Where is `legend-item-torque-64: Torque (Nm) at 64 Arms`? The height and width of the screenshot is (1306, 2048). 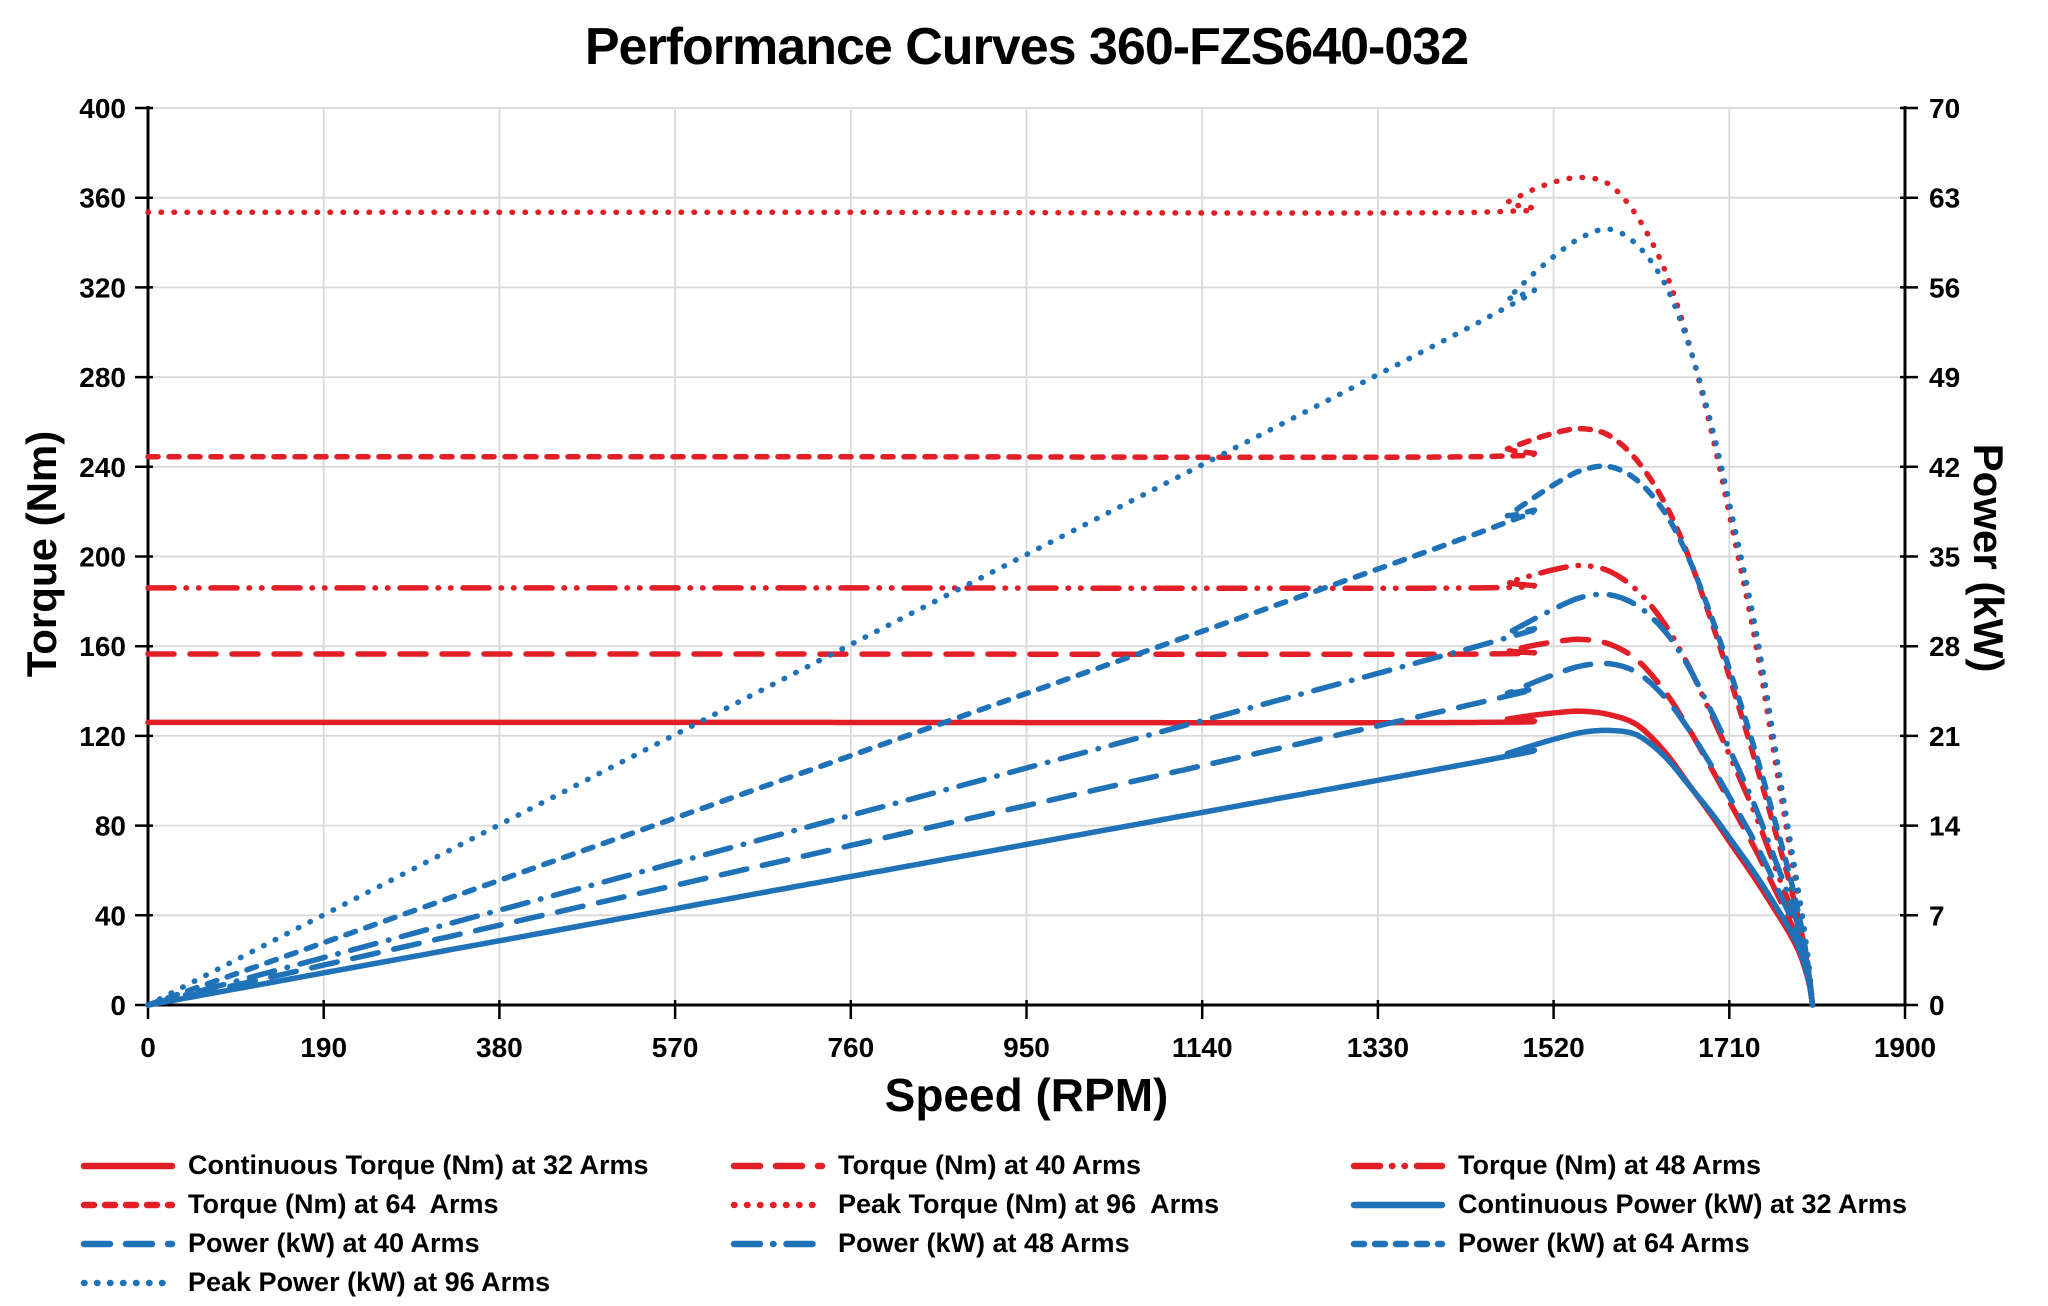 legend-item-torque-64: Torque (Nm) at 64 Arms is located at coordinates (405, 1204).